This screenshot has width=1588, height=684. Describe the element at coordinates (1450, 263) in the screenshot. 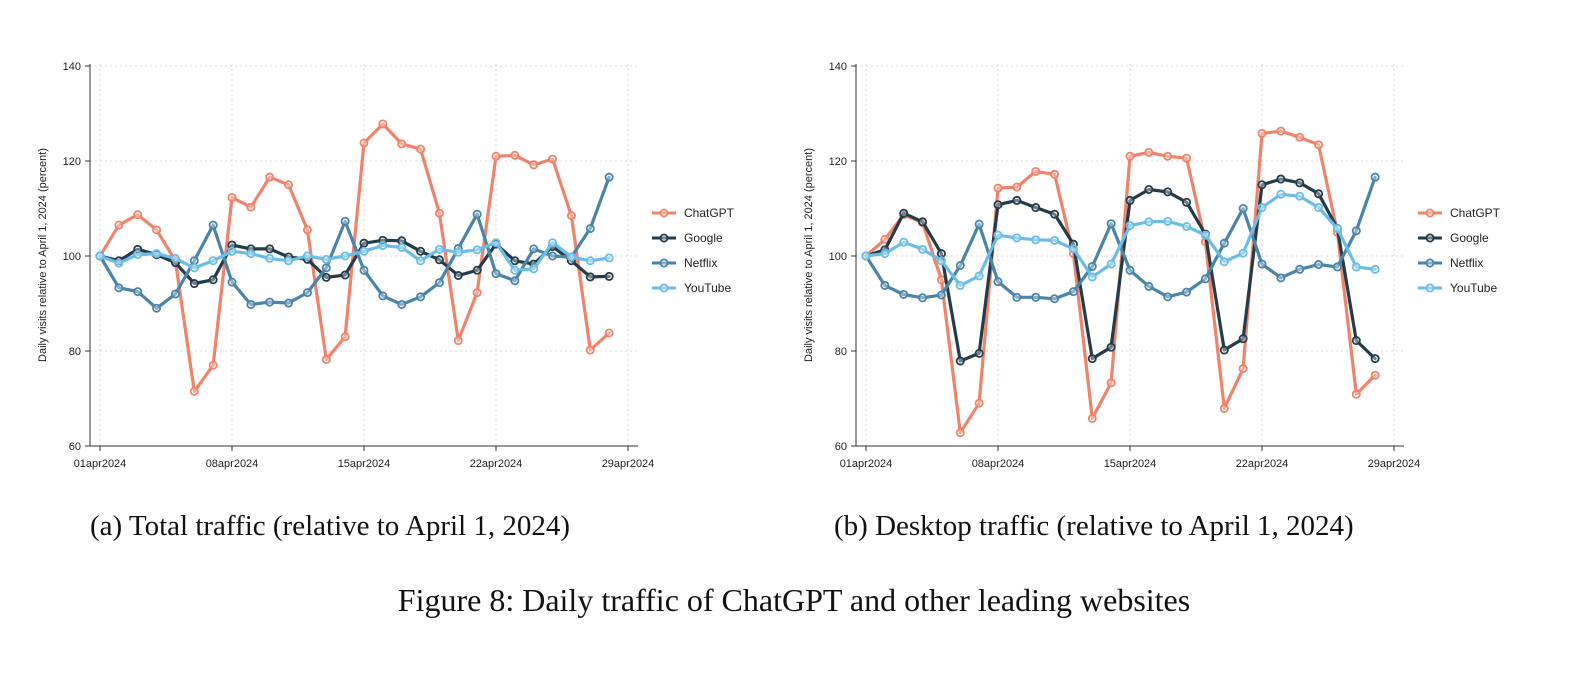

I see `legend-item: Netflix` at that location.